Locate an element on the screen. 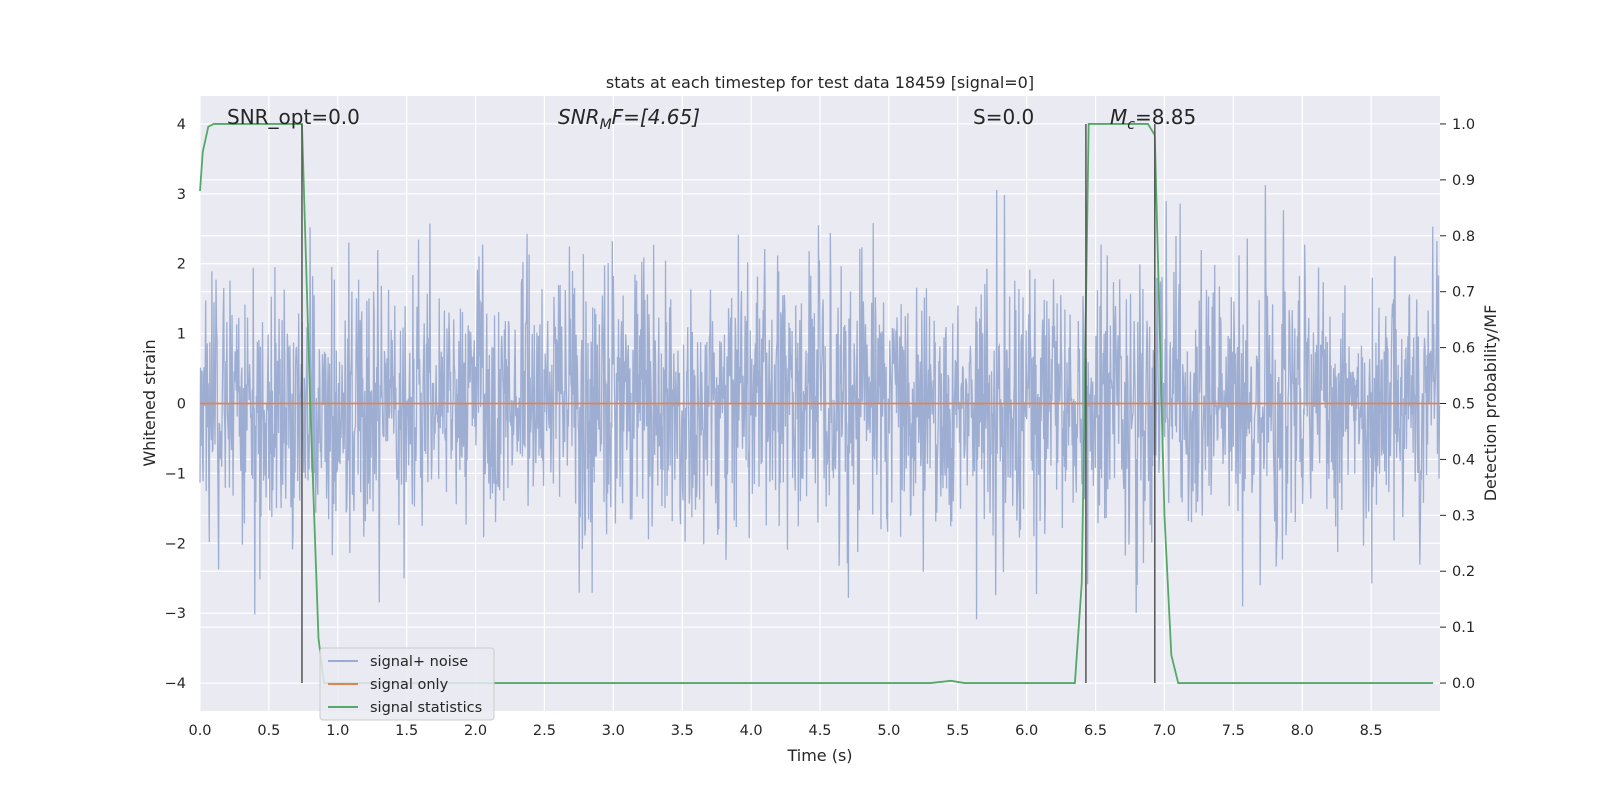  y2-tick-label: 0.0 is located at coordinates (1463, 684).